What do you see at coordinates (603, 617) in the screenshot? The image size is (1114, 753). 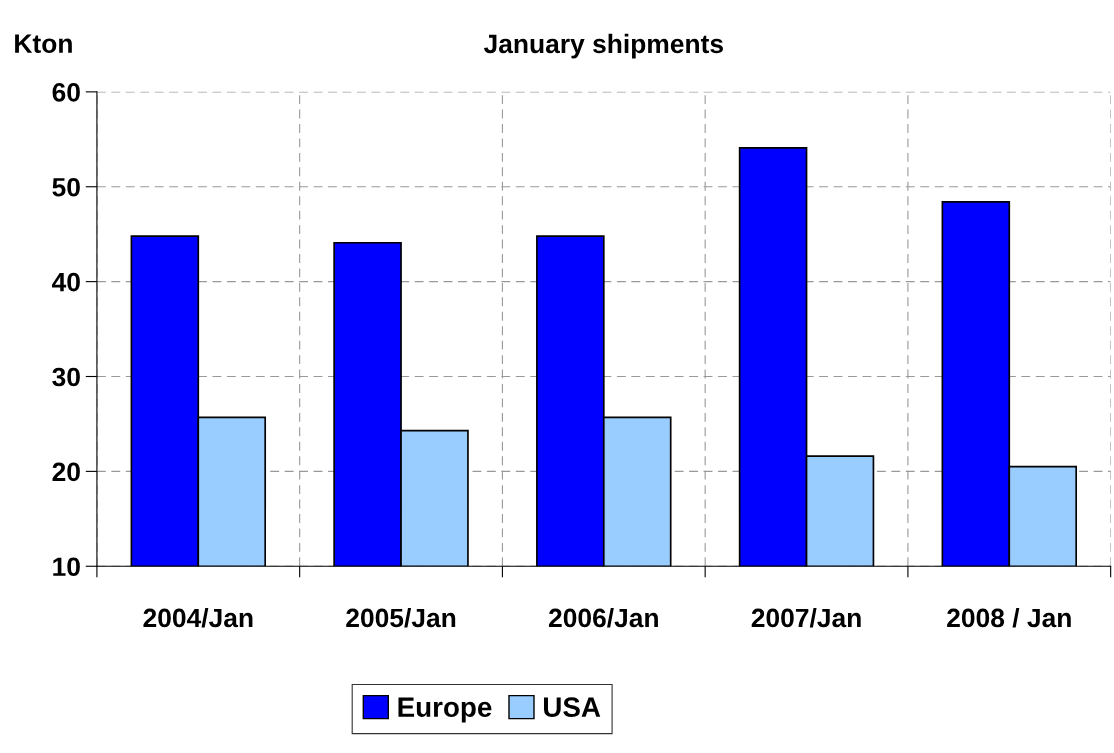 I see `x-tick-label: 2006/Jan` at bounding box center [603, 617].